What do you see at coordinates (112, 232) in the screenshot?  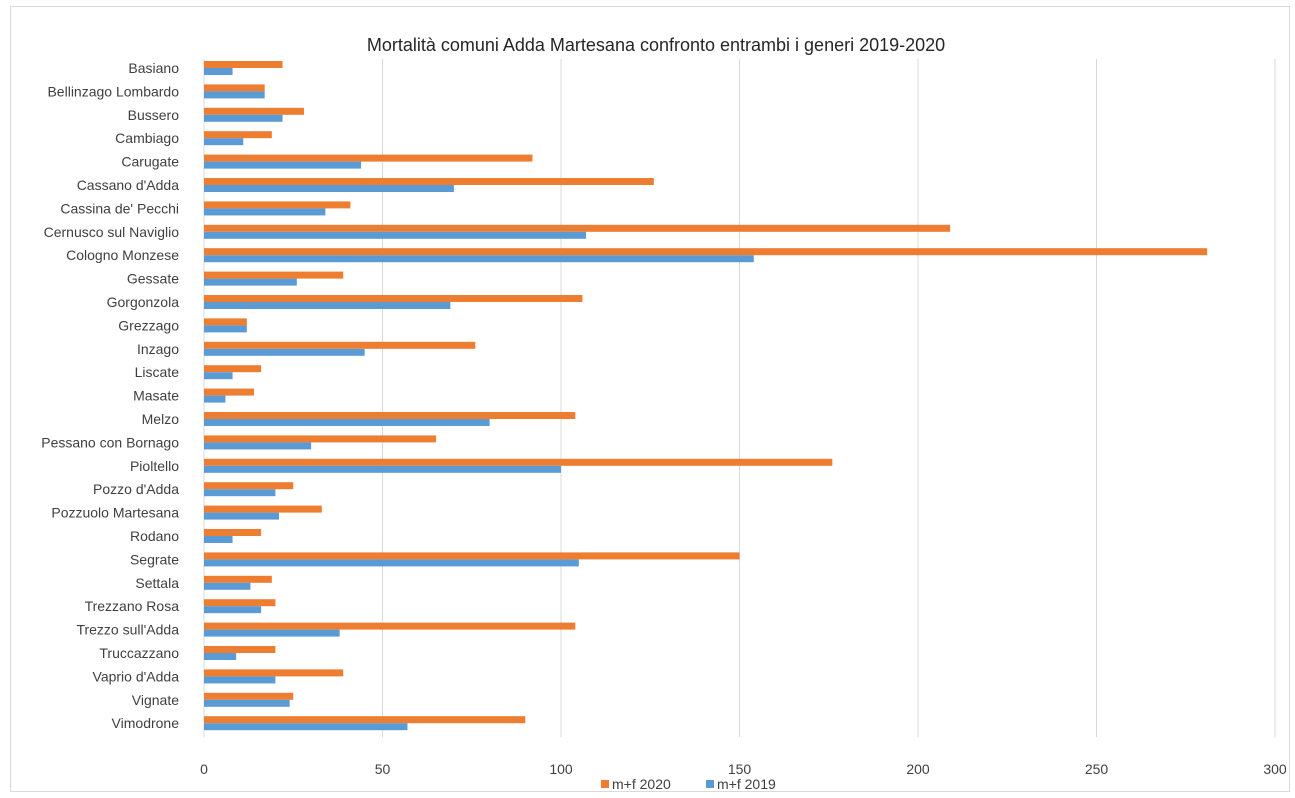 I see `category-label: Cernusco sul Naviglio` at bounding box center [112, 232].